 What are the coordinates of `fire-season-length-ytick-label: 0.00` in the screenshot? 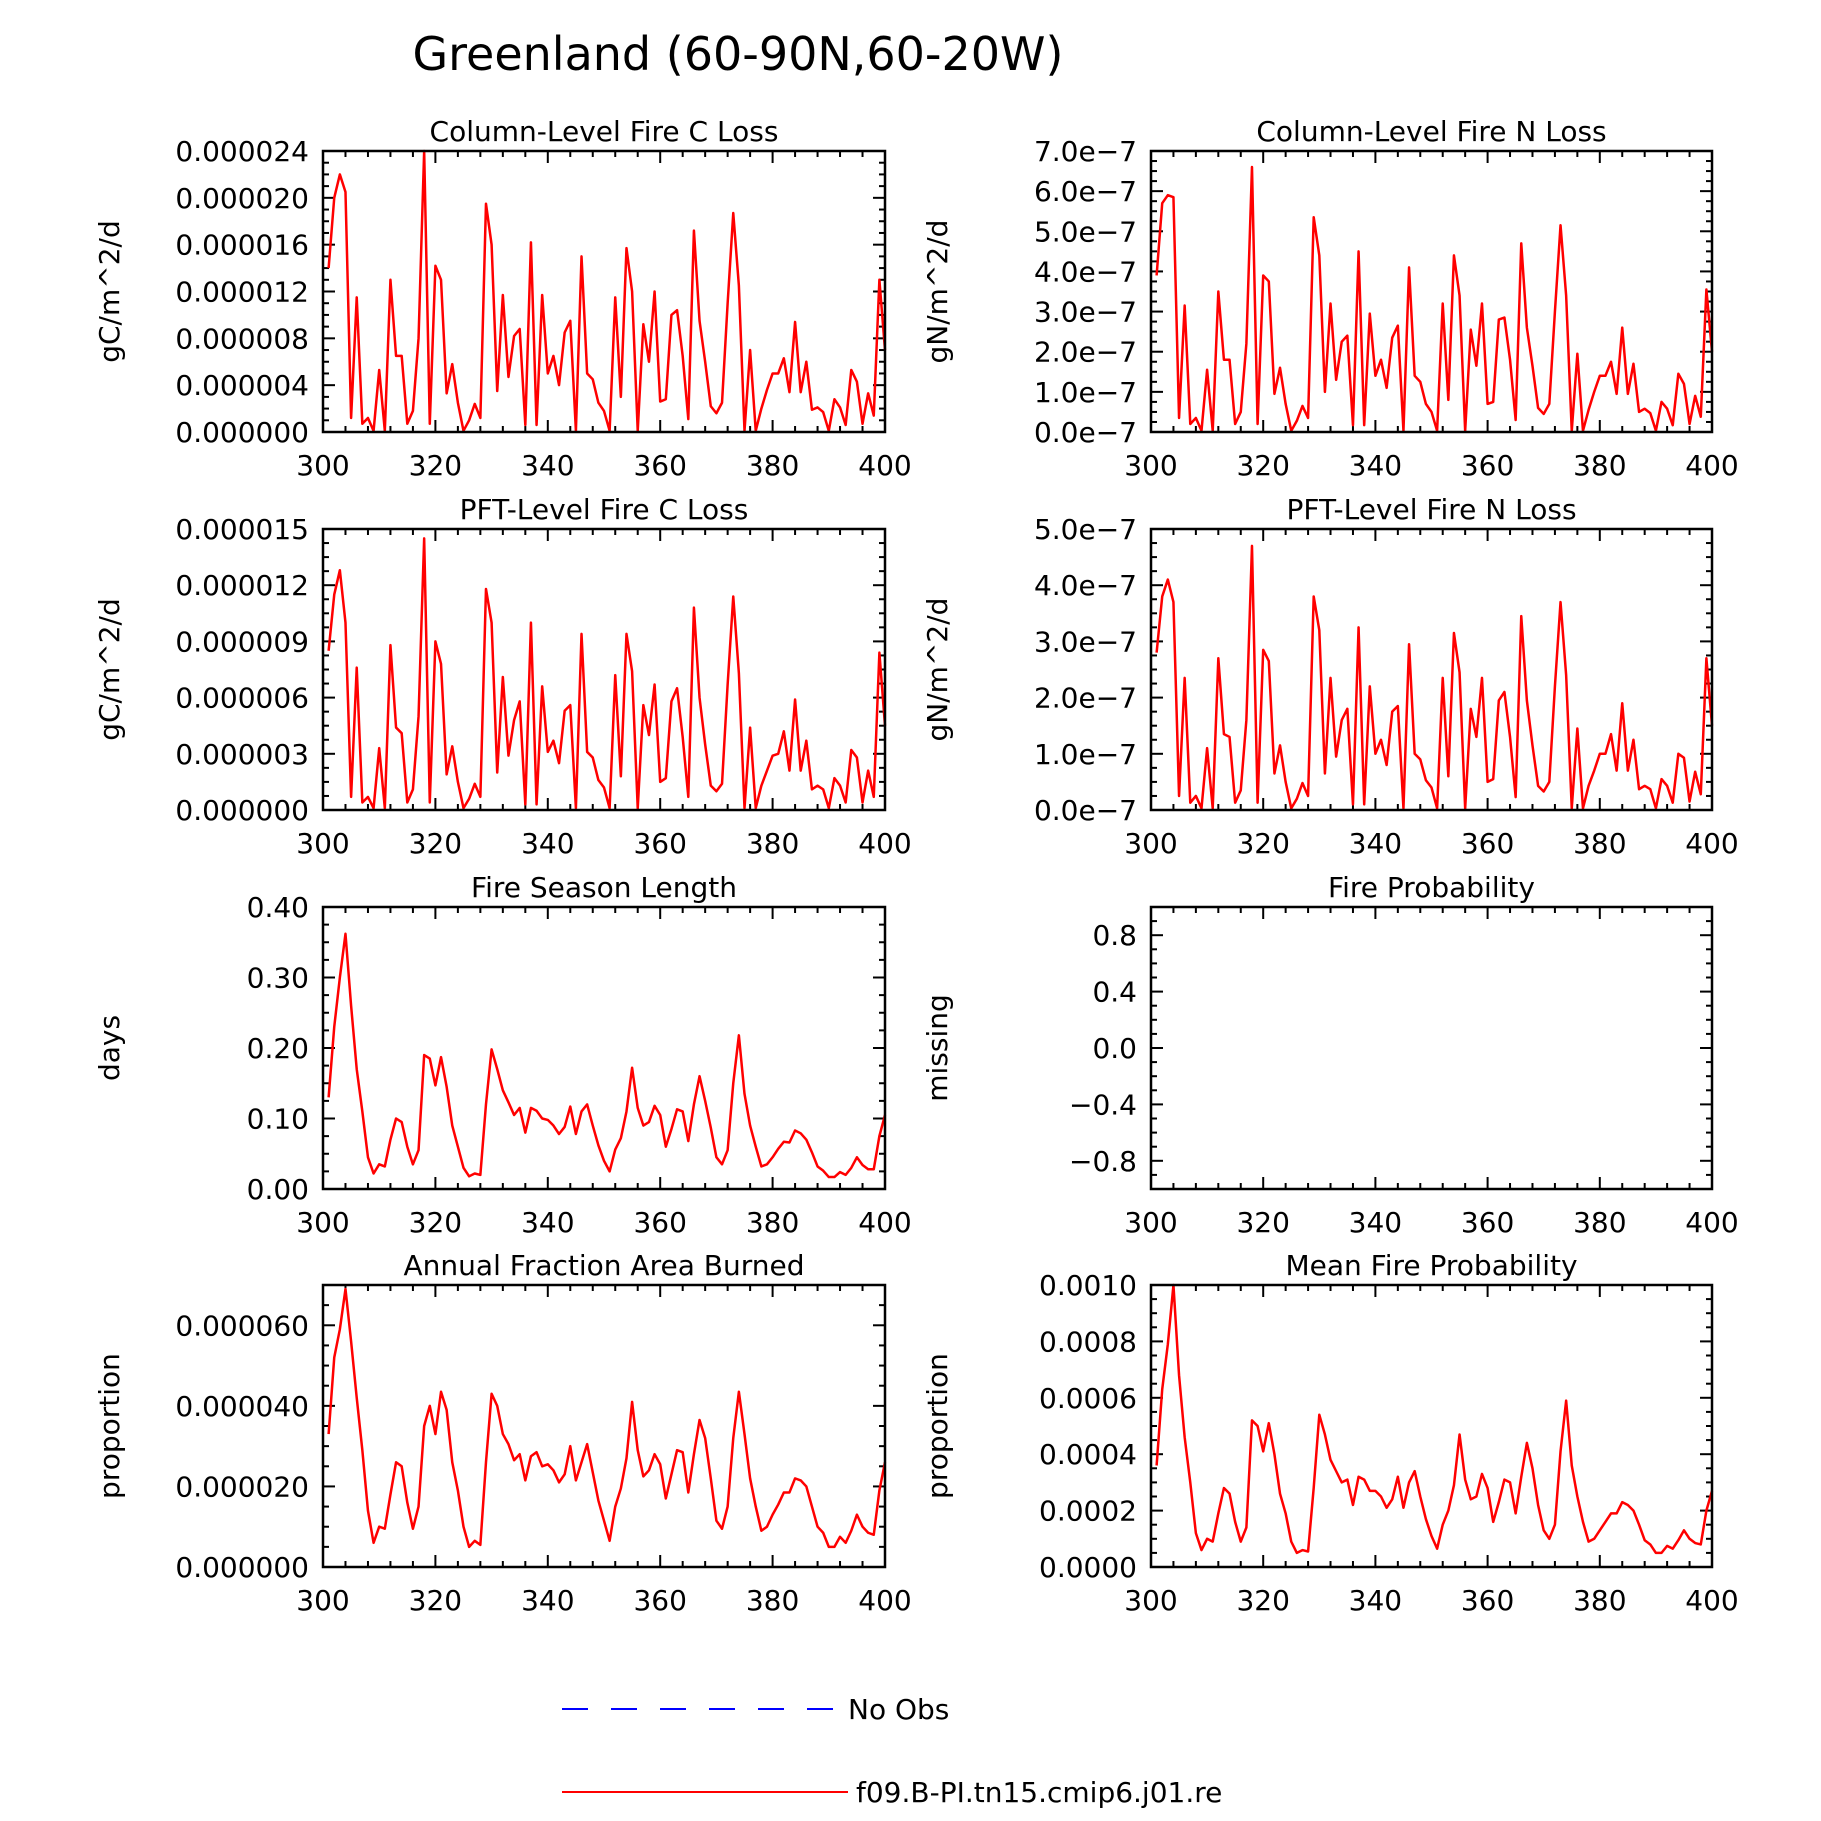 It's located at (278, 1189).